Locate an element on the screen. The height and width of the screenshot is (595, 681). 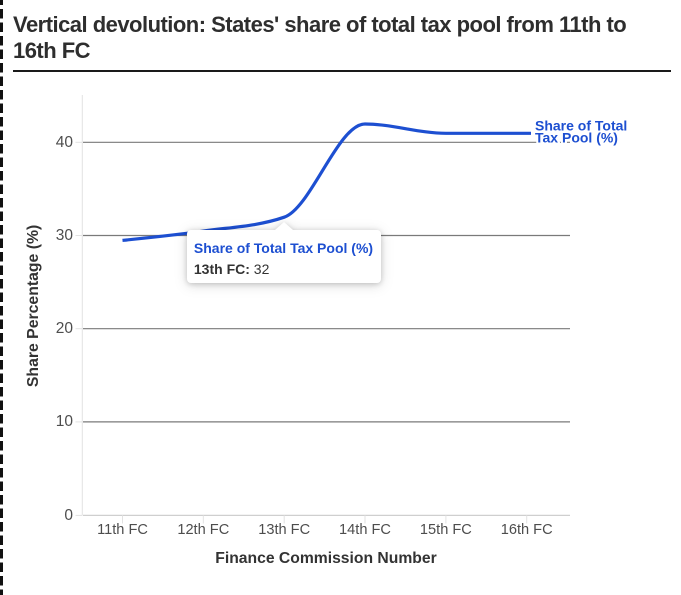
svg-text: Share of Total is located at coordinates (581, 126).